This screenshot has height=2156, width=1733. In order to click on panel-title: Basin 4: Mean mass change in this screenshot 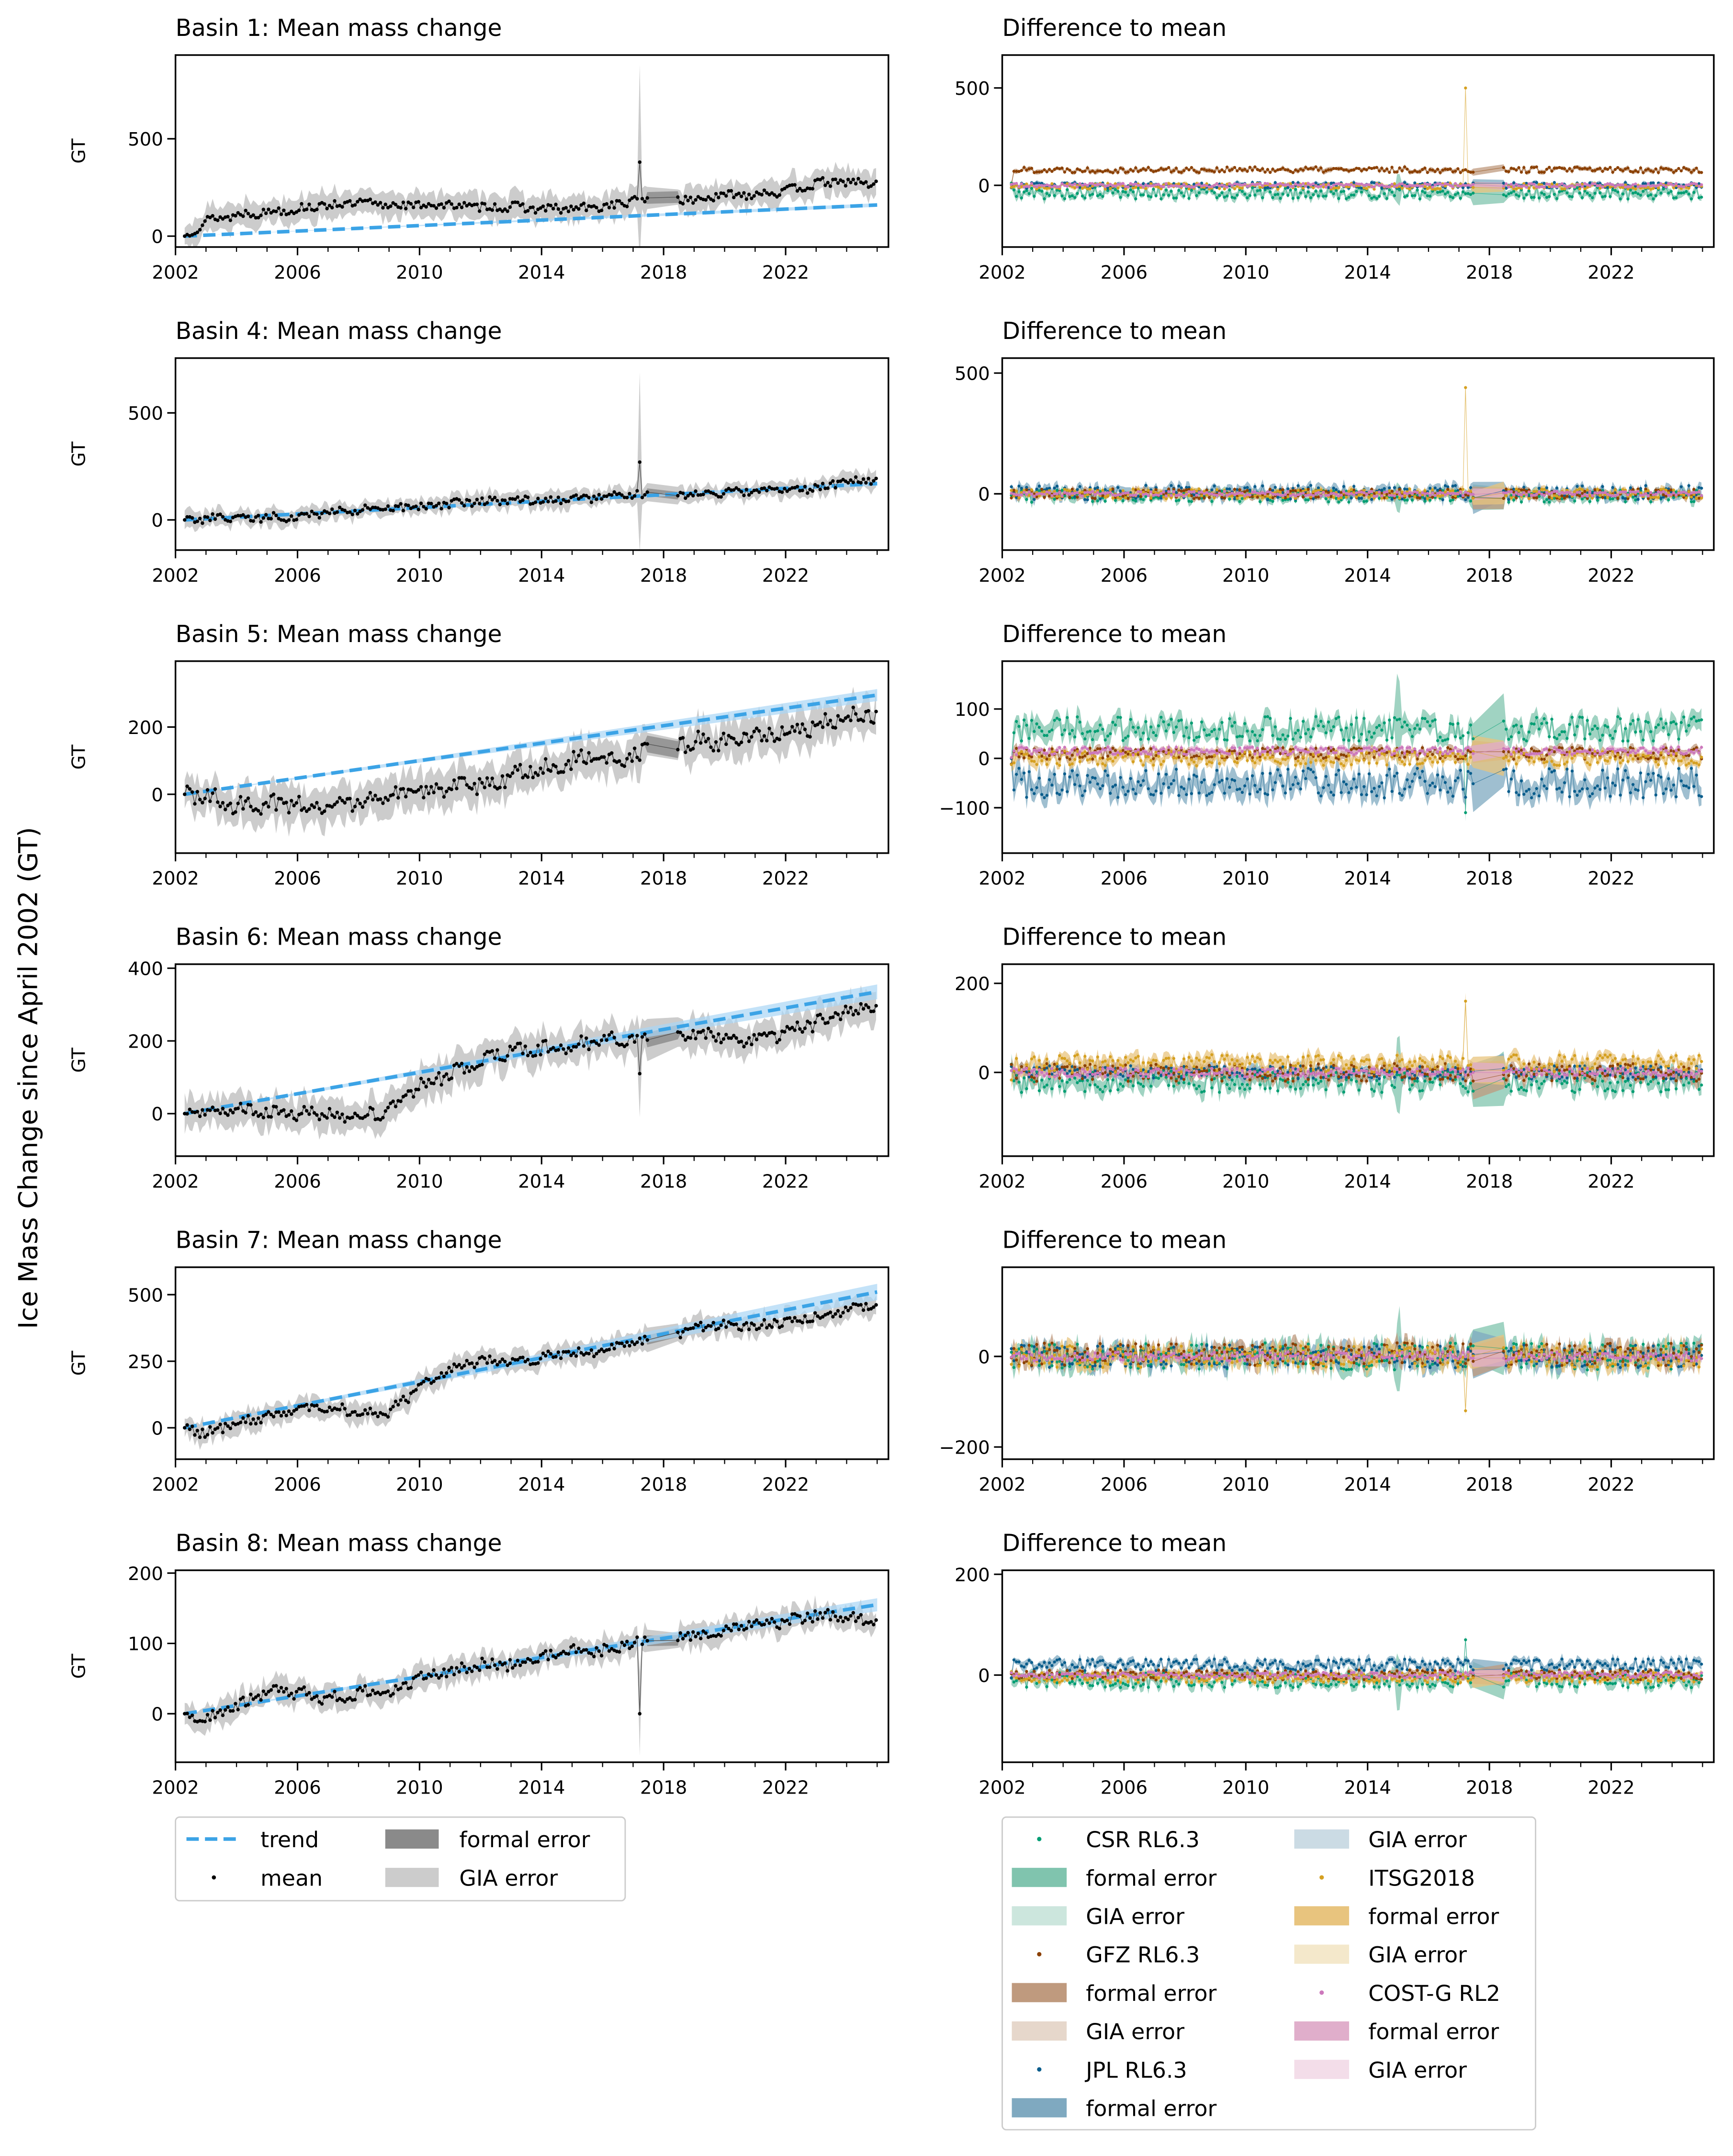, I will do `click(339, 331)`.